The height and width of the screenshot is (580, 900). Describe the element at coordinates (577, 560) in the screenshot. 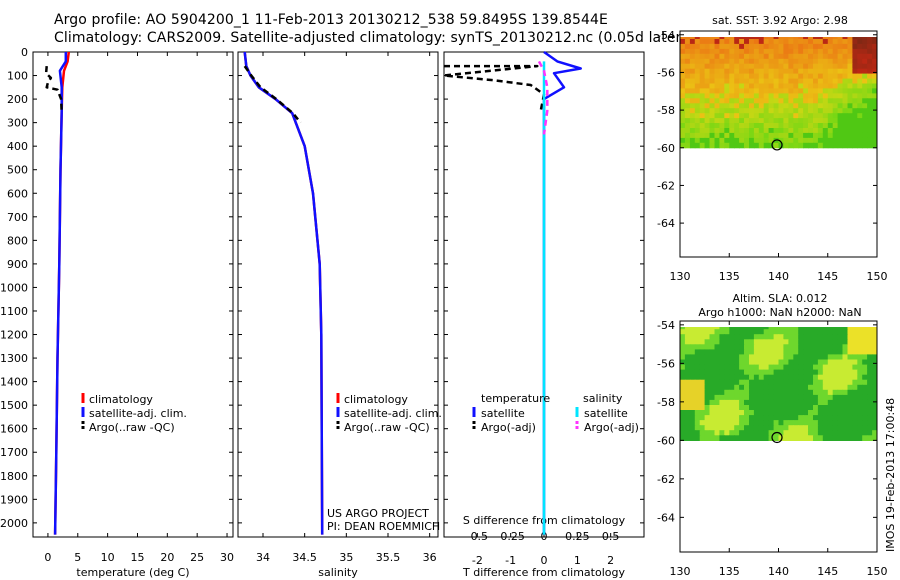

I see `diff-t-tick-label: 1` at that location.